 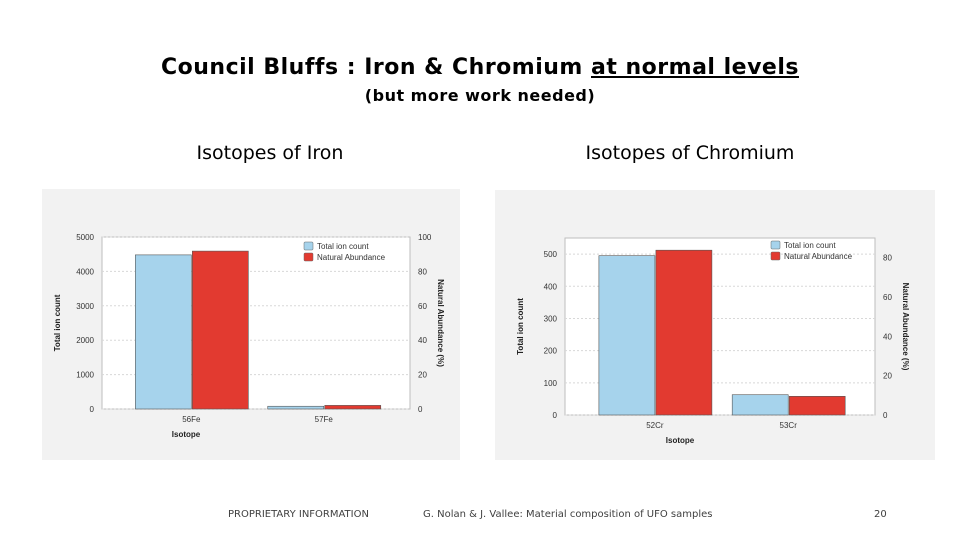 I want to click on bar-53Cr-natural-abundance, so click(x=817, y=406).